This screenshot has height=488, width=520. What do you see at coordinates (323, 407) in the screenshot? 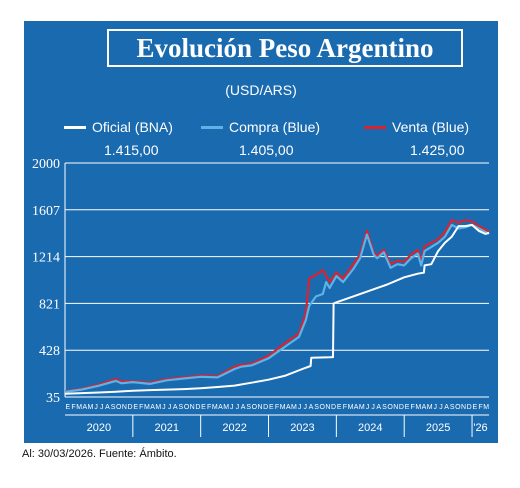
I see `month-label-3-9: O` at bounding box center [323, 407].